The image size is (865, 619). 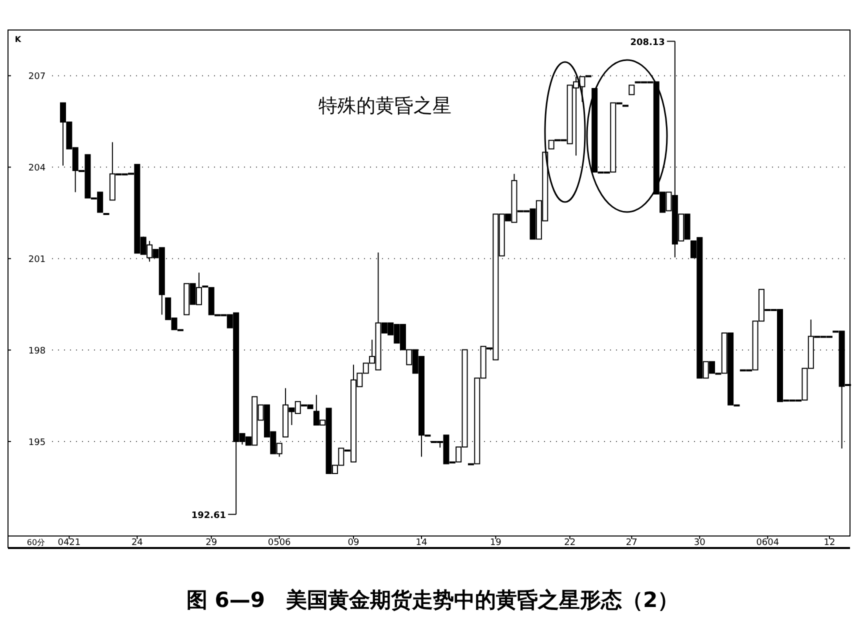 What do you see at coordinates (137, 543) in the screenshot?
I see `x-tick-label: 24` at bounding box center [137, 543].